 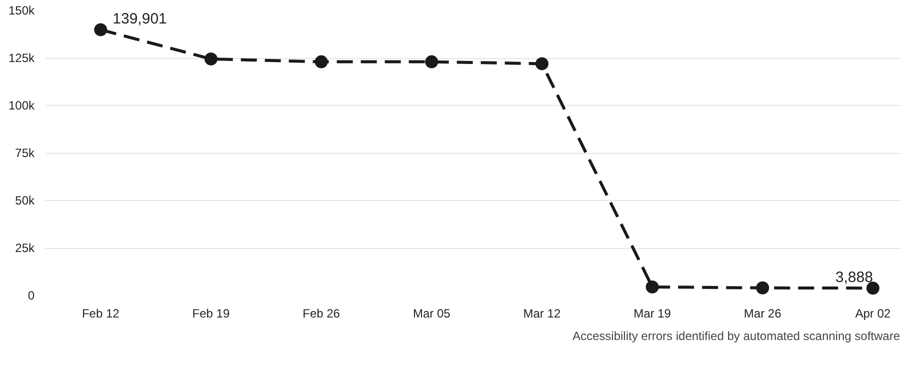 What do you see at coordinates (25, 248) in the screenshot?
I see `y-tick-label: 25k` at bounding box center [25, 248].